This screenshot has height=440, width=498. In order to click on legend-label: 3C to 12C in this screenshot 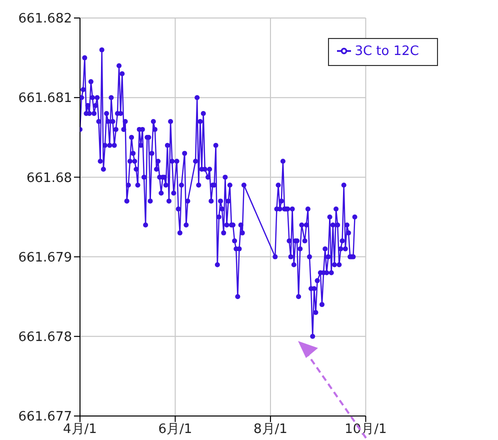, I will do `click(386, 51)`.